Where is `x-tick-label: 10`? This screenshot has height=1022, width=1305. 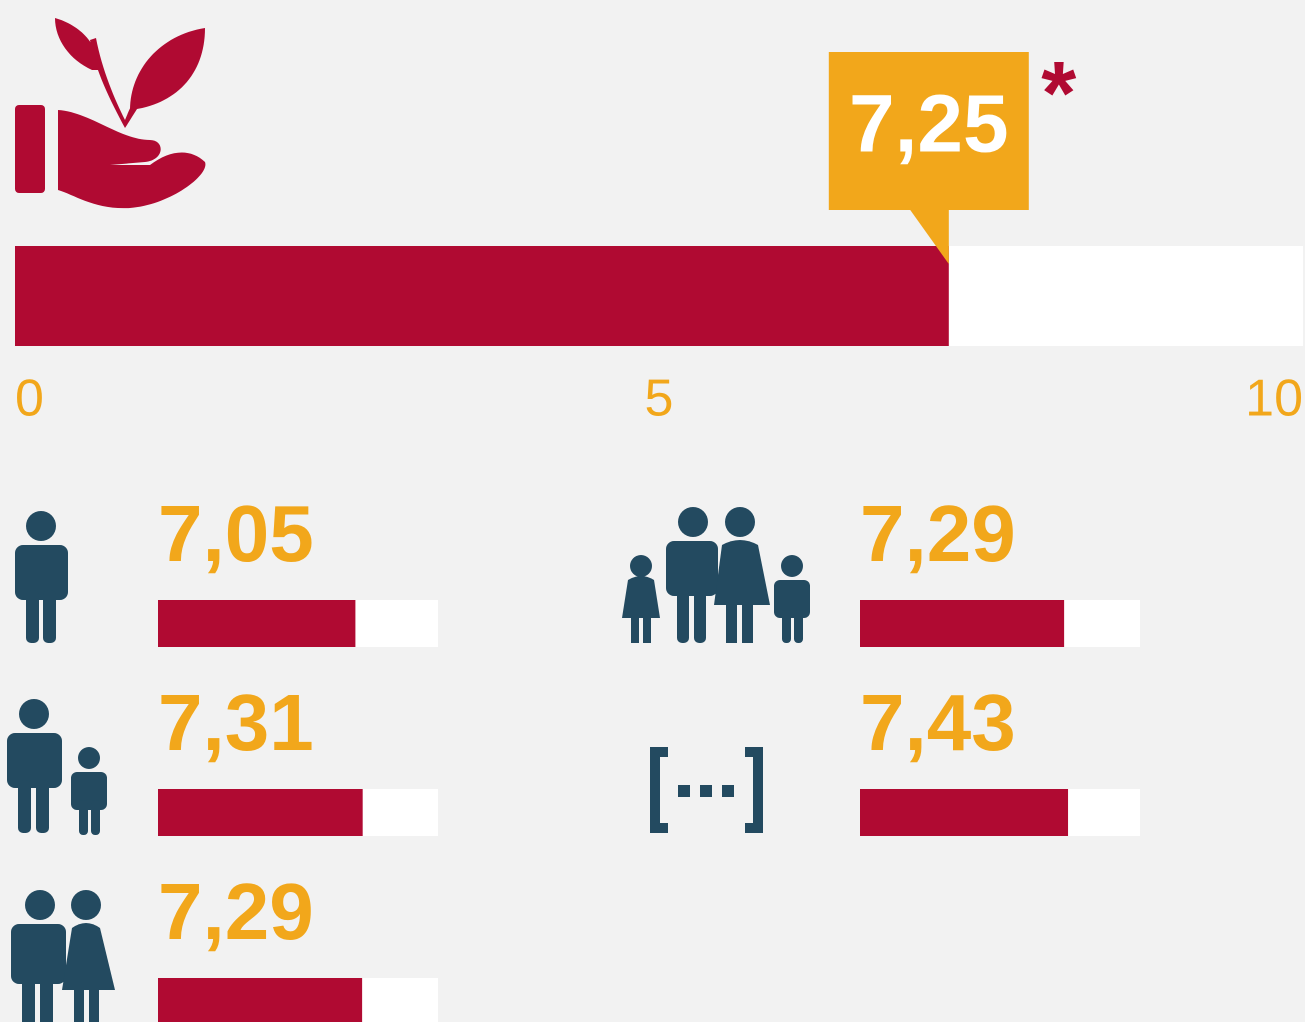 x-tick-label: 10 is located at coordinates (1274, 399).